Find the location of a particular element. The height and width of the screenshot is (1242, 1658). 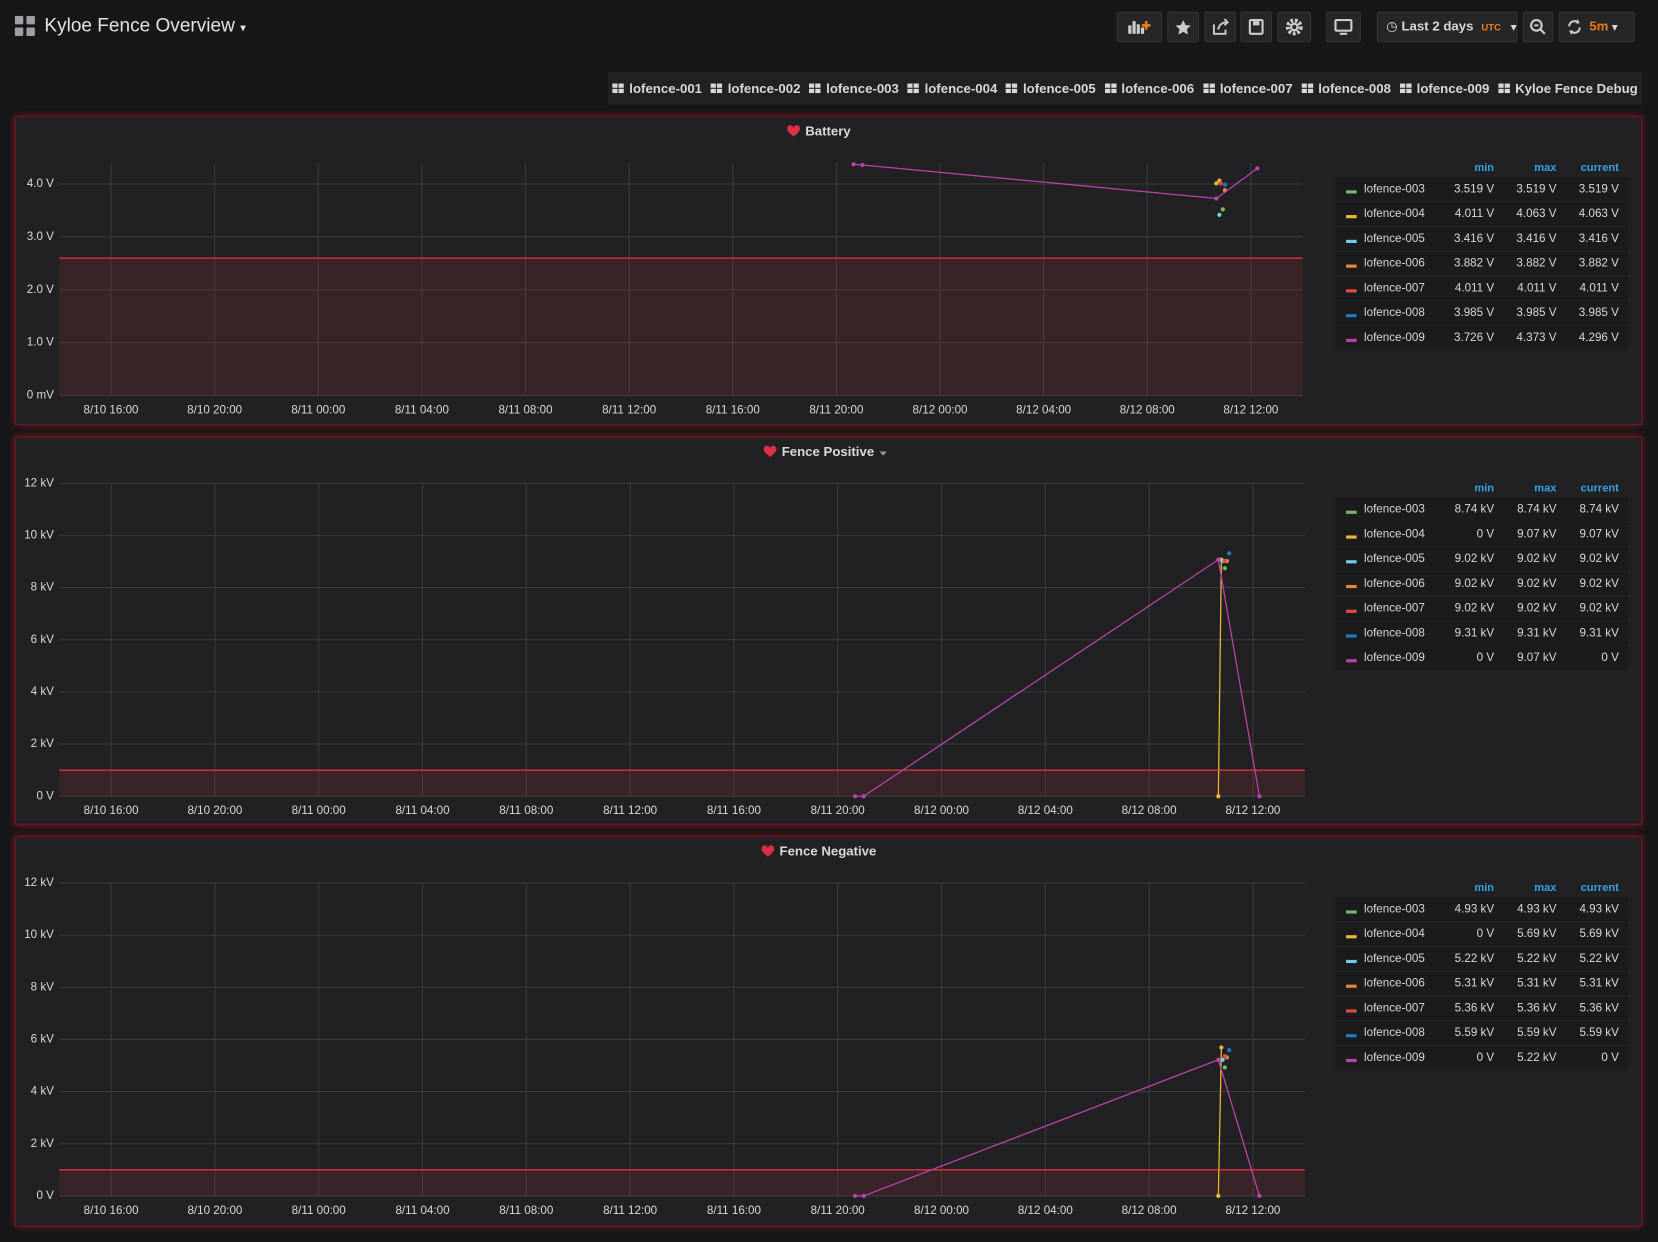

y-tick-label: 12 kV is located at coordinates (39, 882).